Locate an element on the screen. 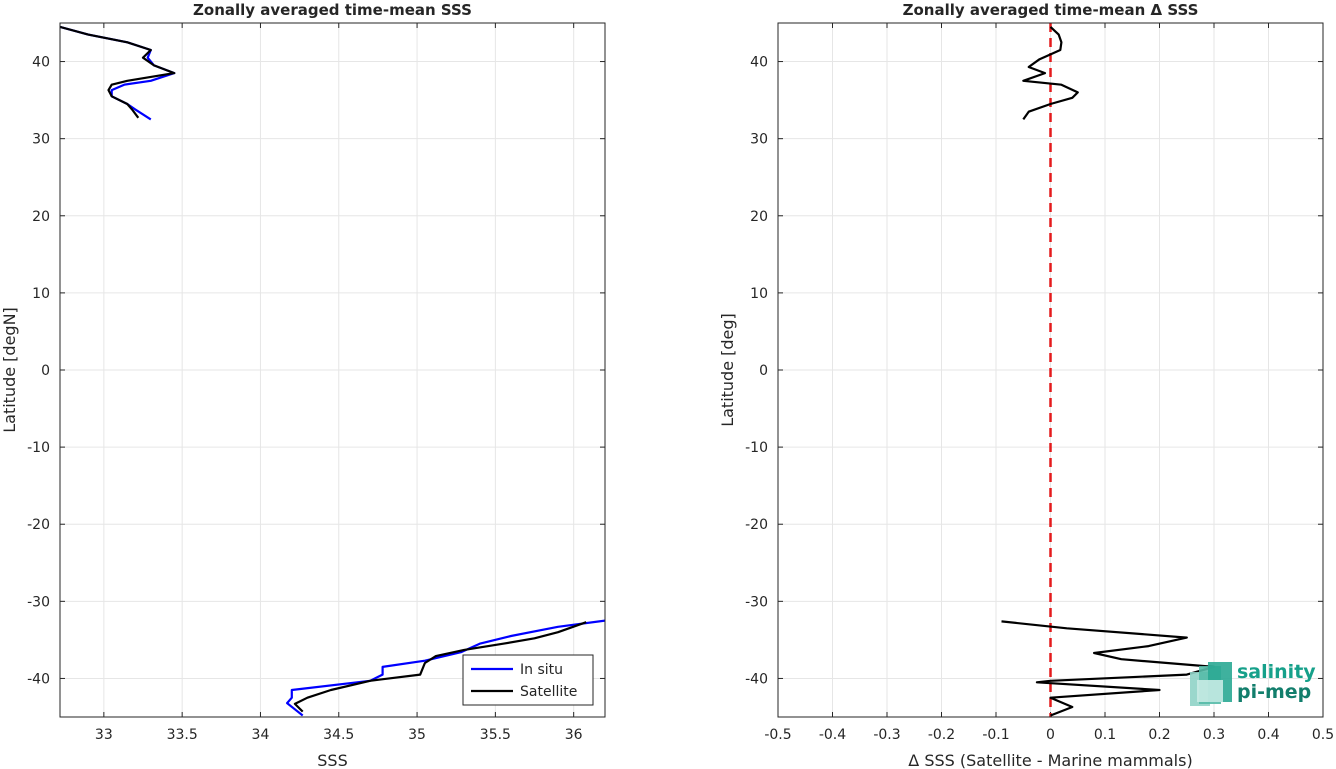 Image resolution: width=1336 pixels, height=769 pixels. y-axis-label: Latitude [degN] is located at coordinates (9, 370).